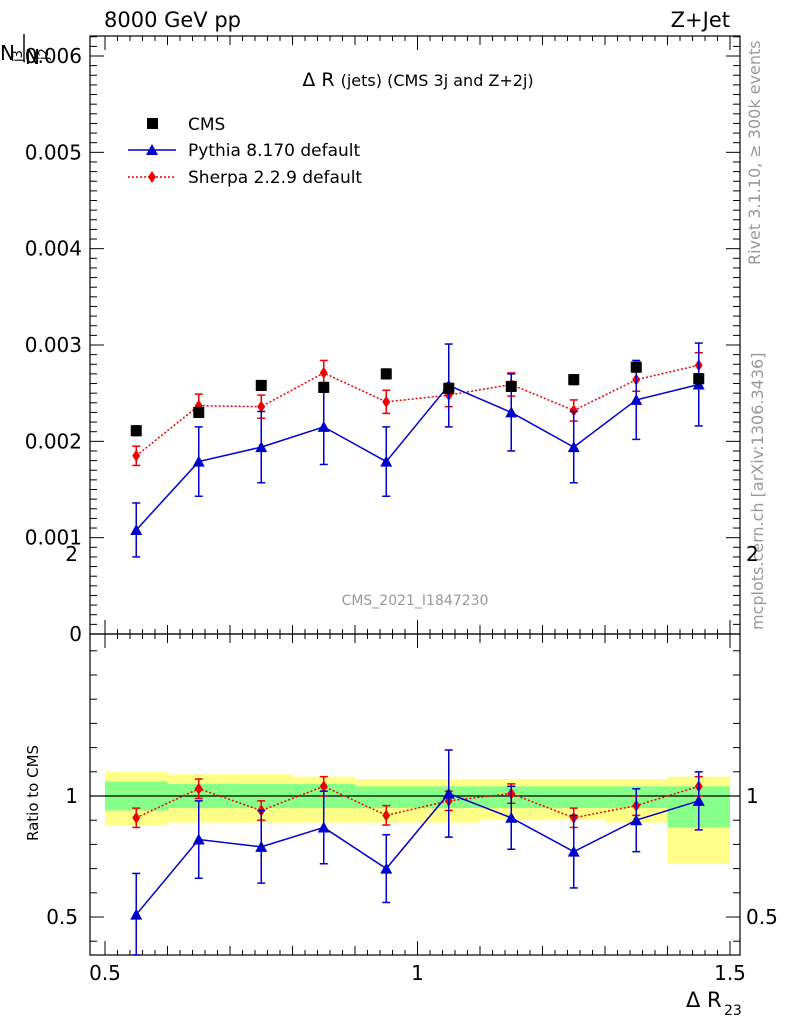 The height and width of the screenshot is (1024, 786). I want to click on ratio-y-tick-label-left: 1, so click(71, 796).